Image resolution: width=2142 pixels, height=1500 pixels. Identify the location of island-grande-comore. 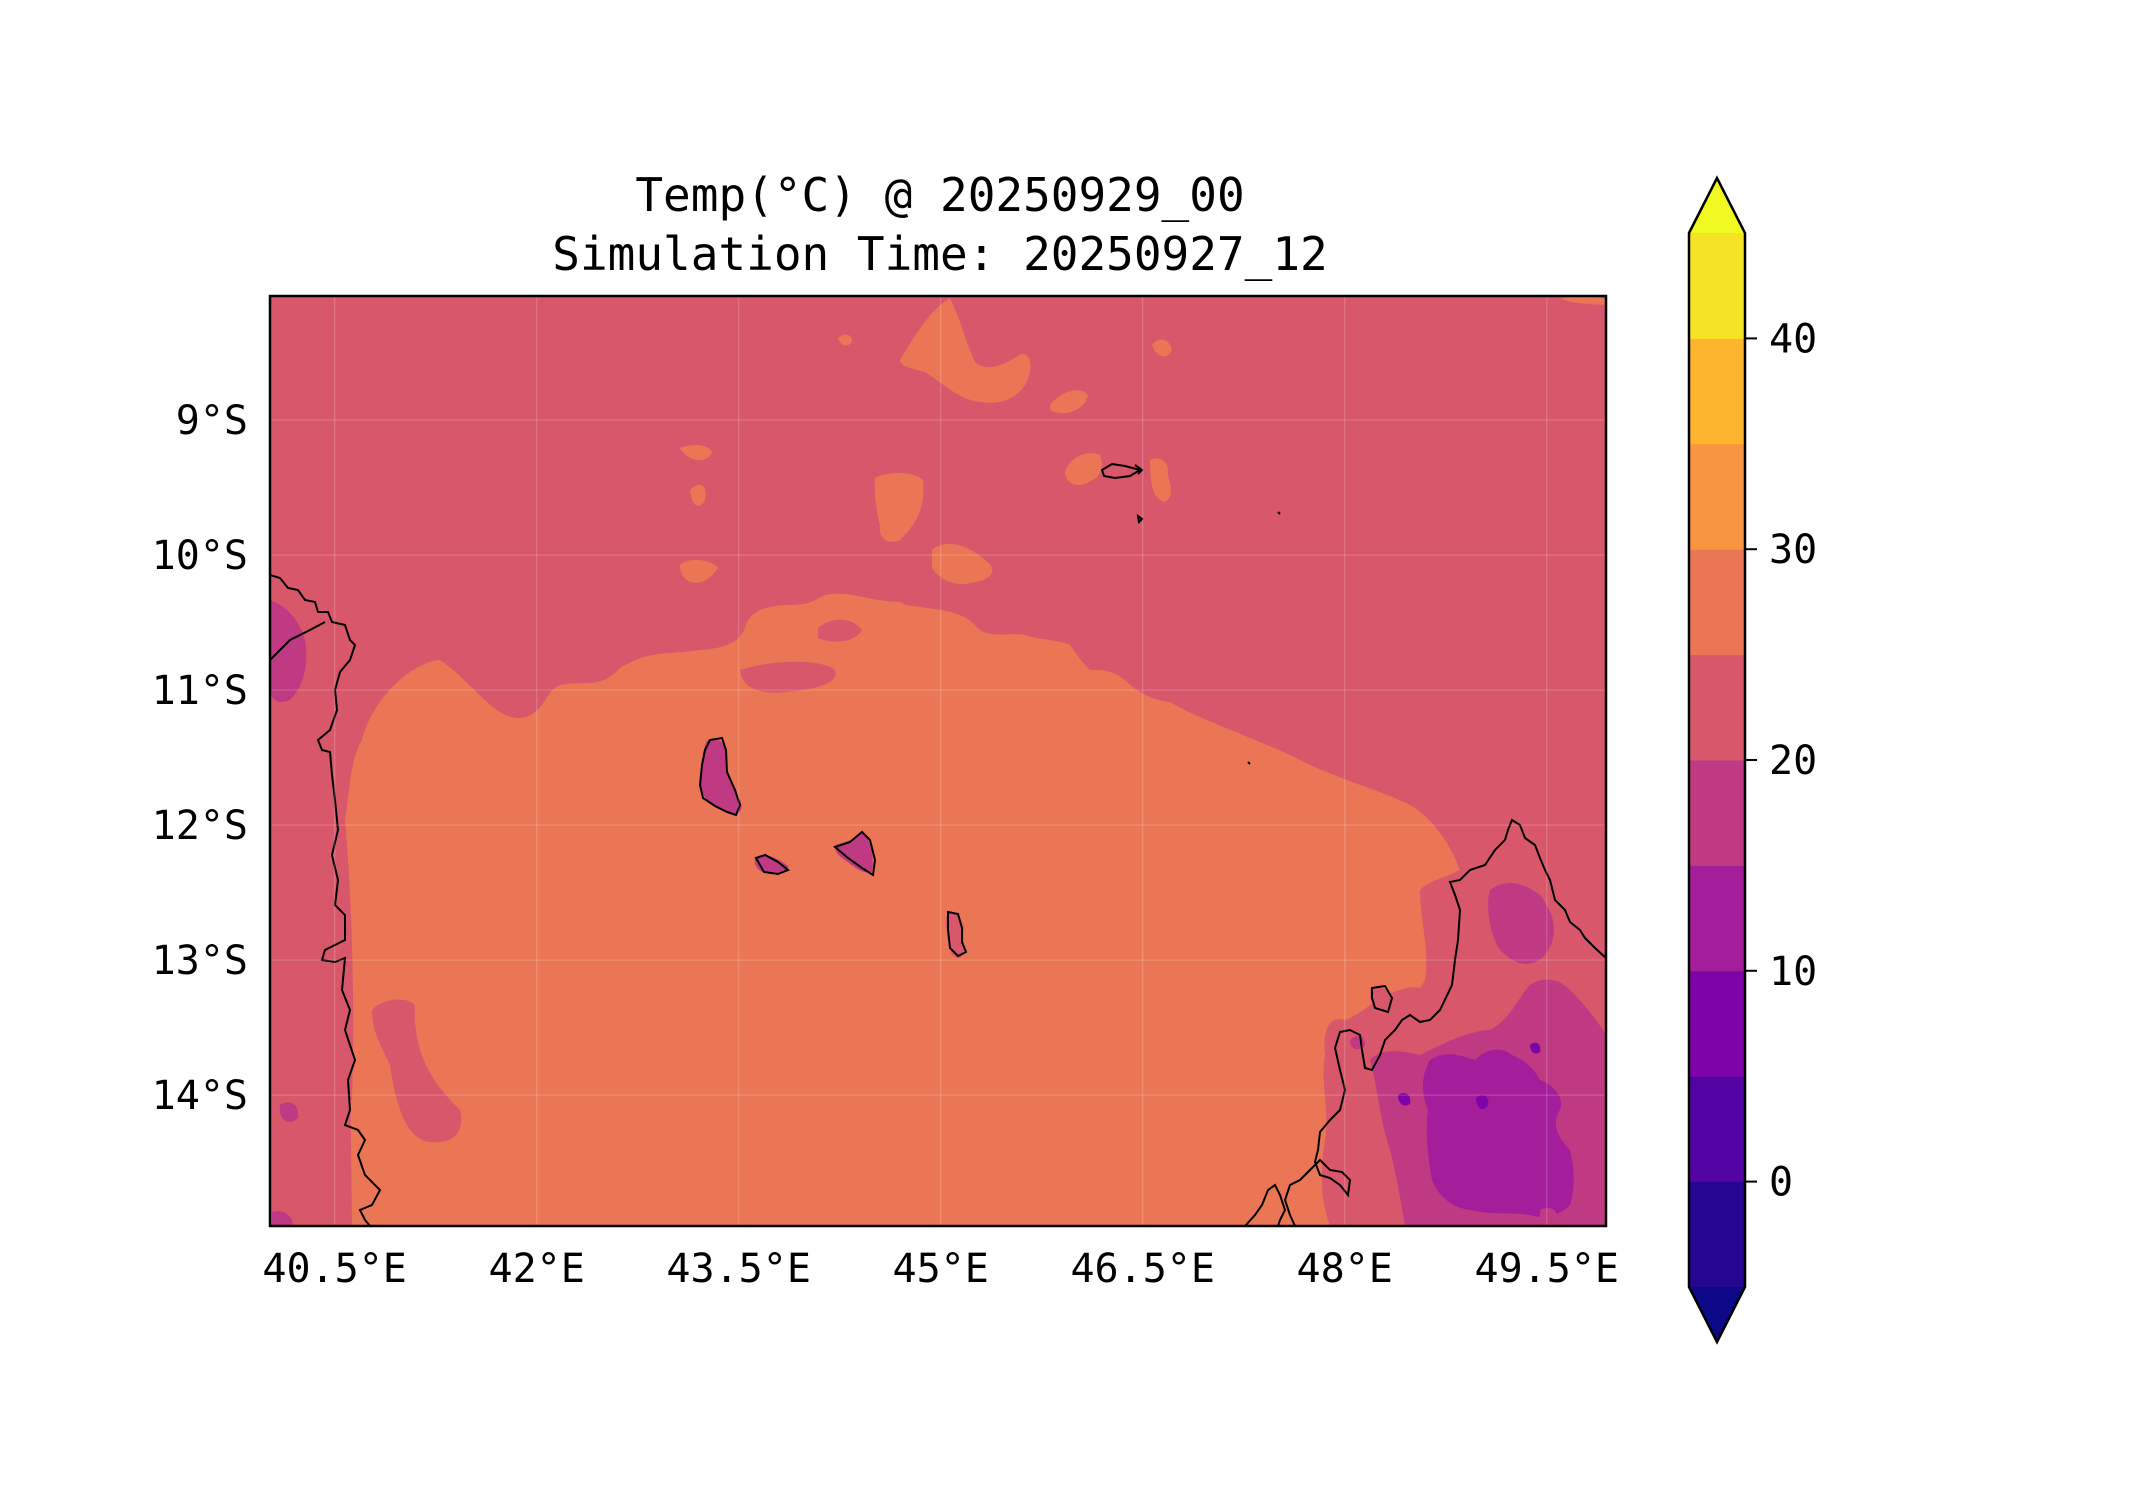
(721, 776).